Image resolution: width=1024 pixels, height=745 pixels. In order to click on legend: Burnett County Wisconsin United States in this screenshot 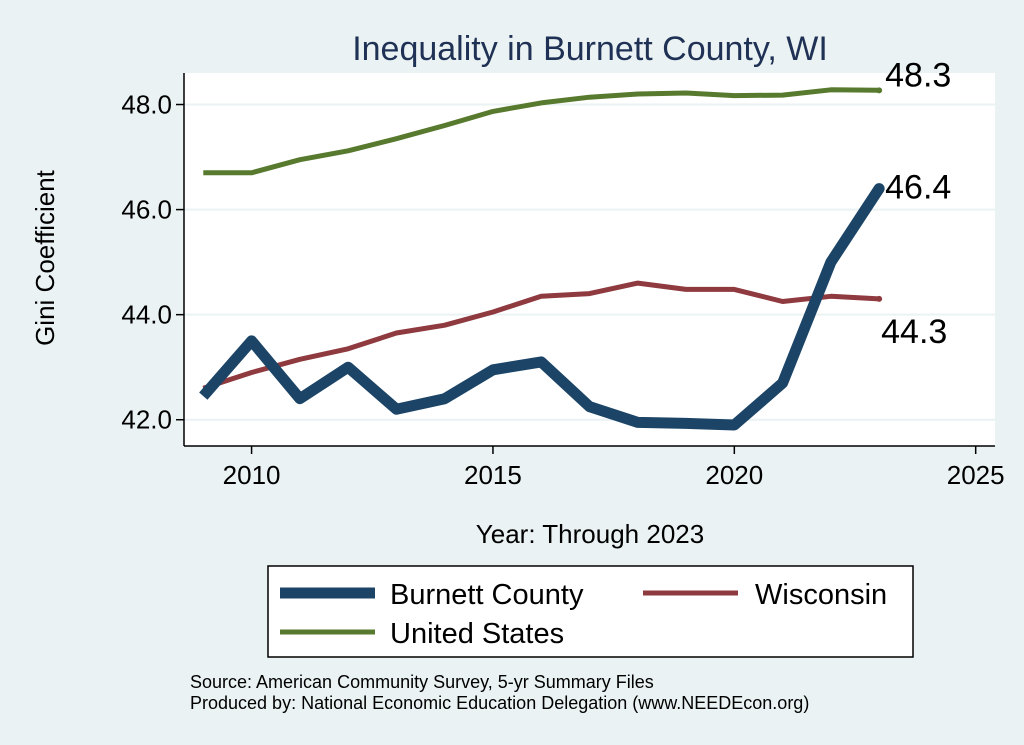, I will do `click(590, 611)`.